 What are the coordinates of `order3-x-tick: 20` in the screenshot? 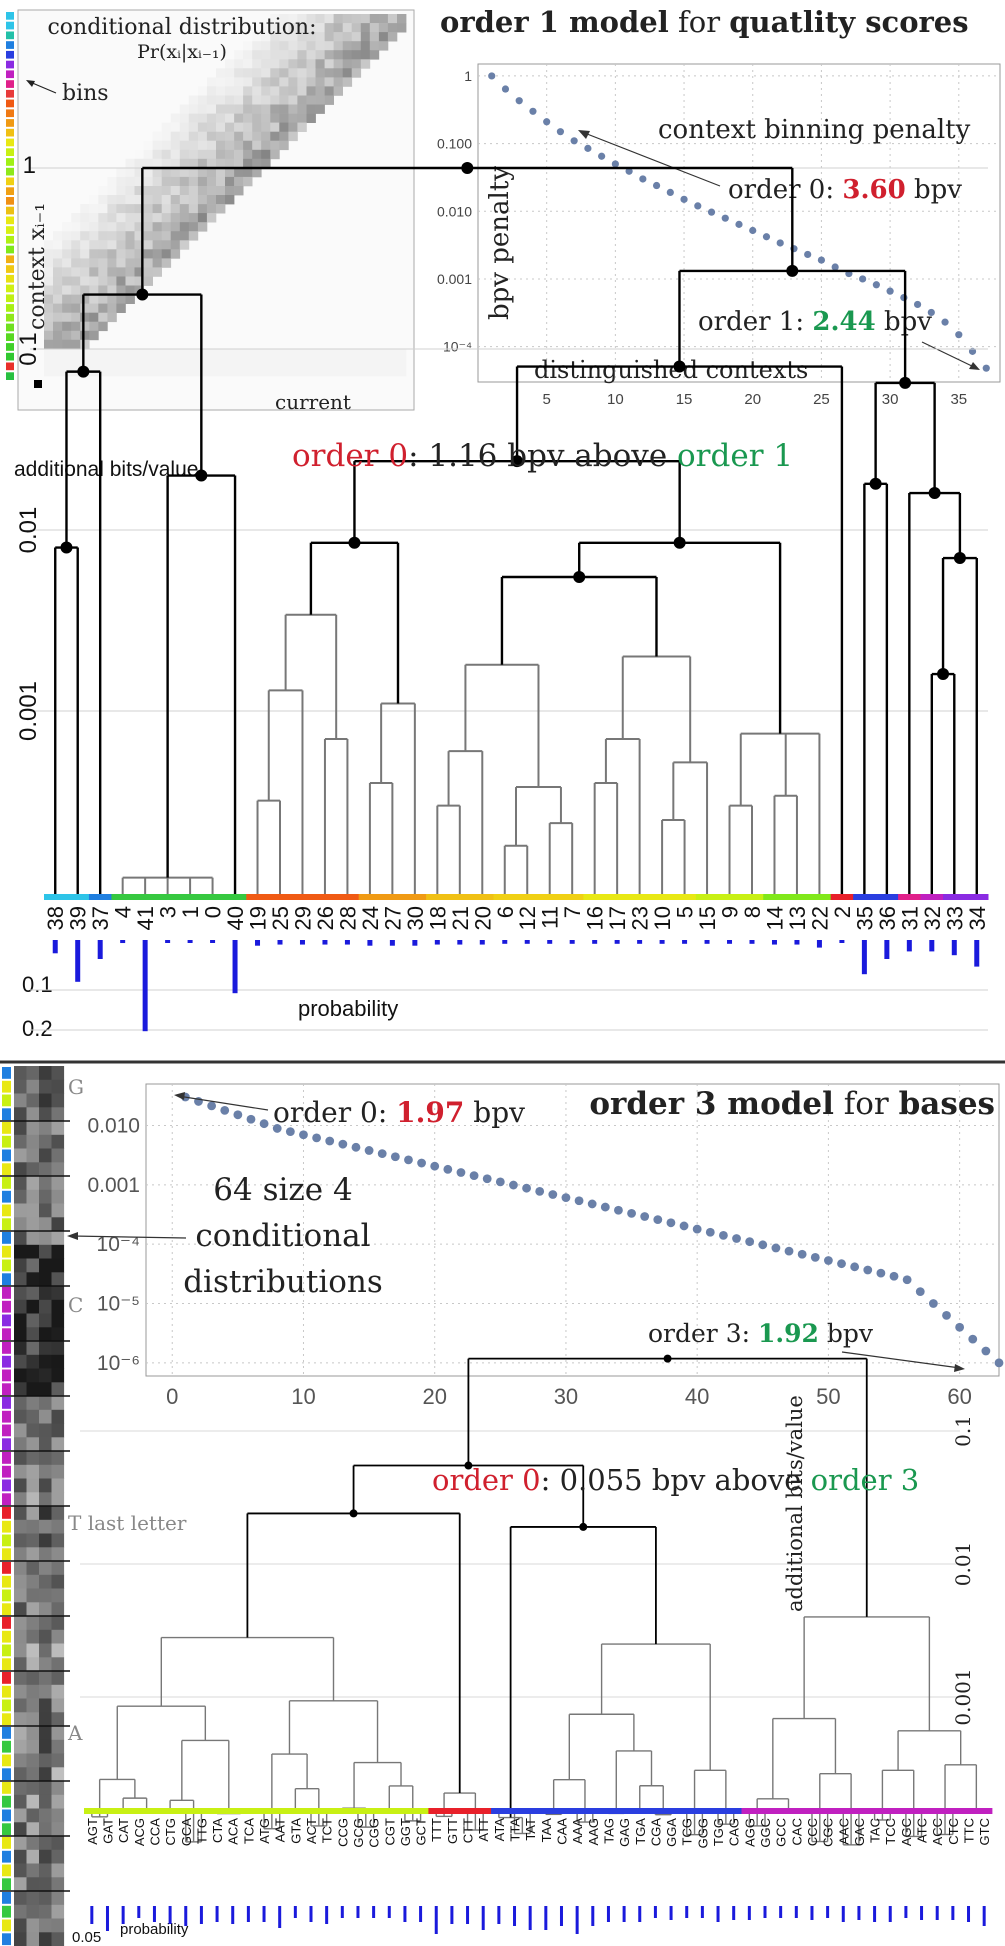 It's located at (434, 1396).